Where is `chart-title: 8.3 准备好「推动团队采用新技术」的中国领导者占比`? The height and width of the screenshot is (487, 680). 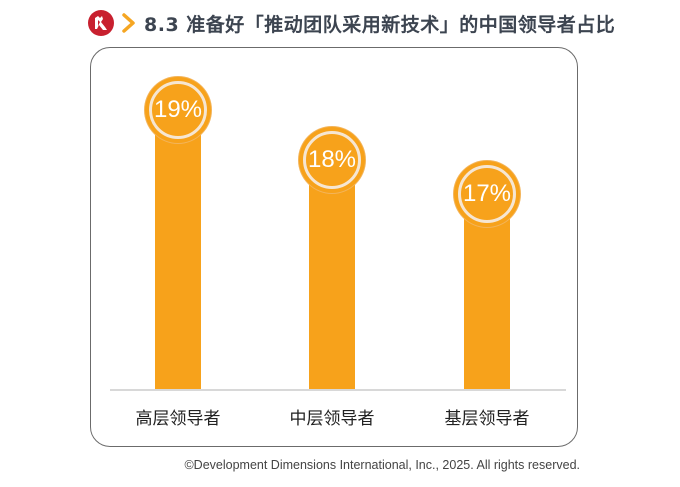 chart-title: 8.3 准备好「推动团队采用新技术」的中国领导者占比 is located at coordinates (380, 24).